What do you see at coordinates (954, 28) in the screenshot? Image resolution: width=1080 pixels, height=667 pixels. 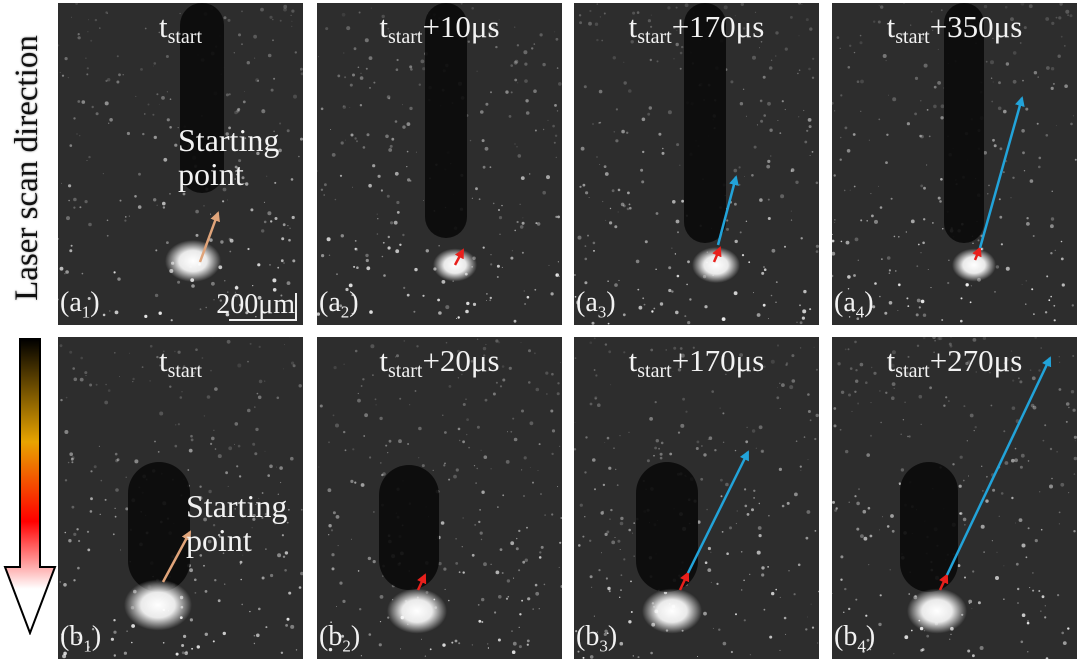 I see `timestamp-label: tstart+350μs` at bounding box center [954, 28].